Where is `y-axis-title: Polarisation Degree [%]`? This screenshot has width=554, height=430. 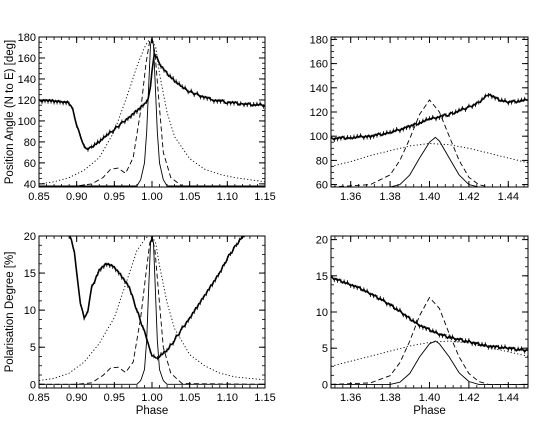
y-axis-title: Polarisation Degree [%] is located at coordinates (10, 312).